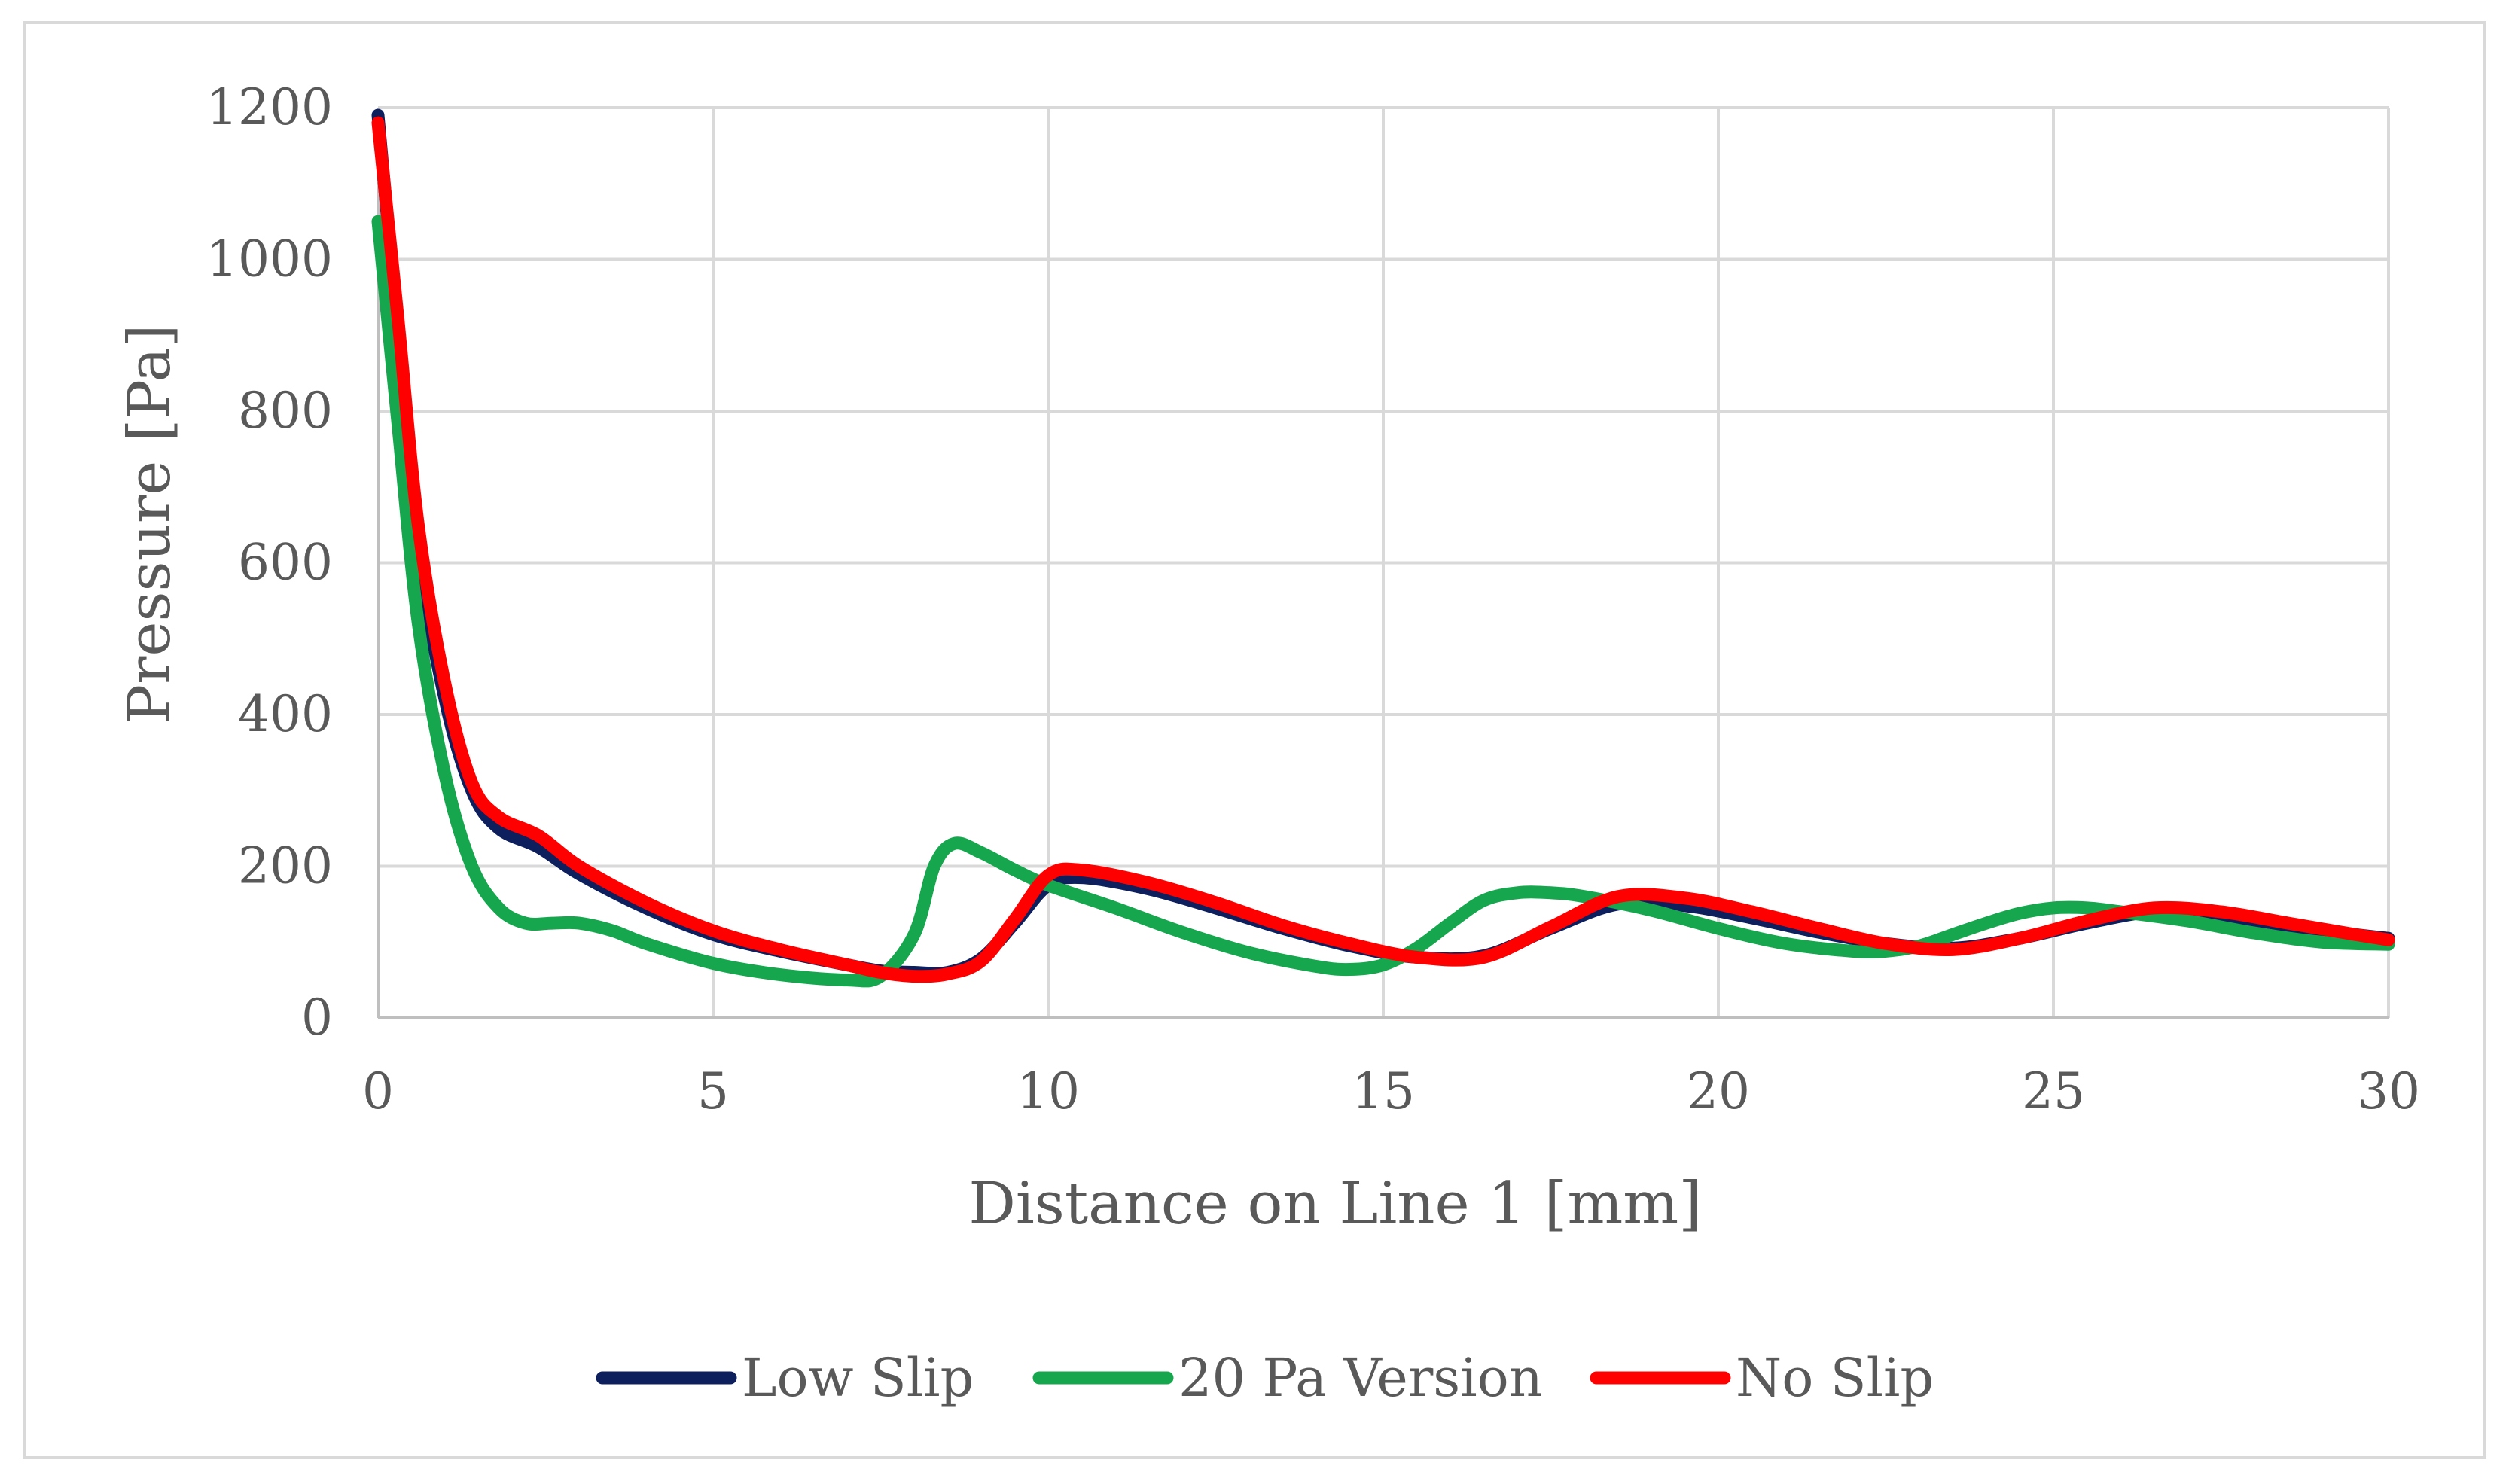  I want to click on y-tick-label: 0, so click(317, 1018).